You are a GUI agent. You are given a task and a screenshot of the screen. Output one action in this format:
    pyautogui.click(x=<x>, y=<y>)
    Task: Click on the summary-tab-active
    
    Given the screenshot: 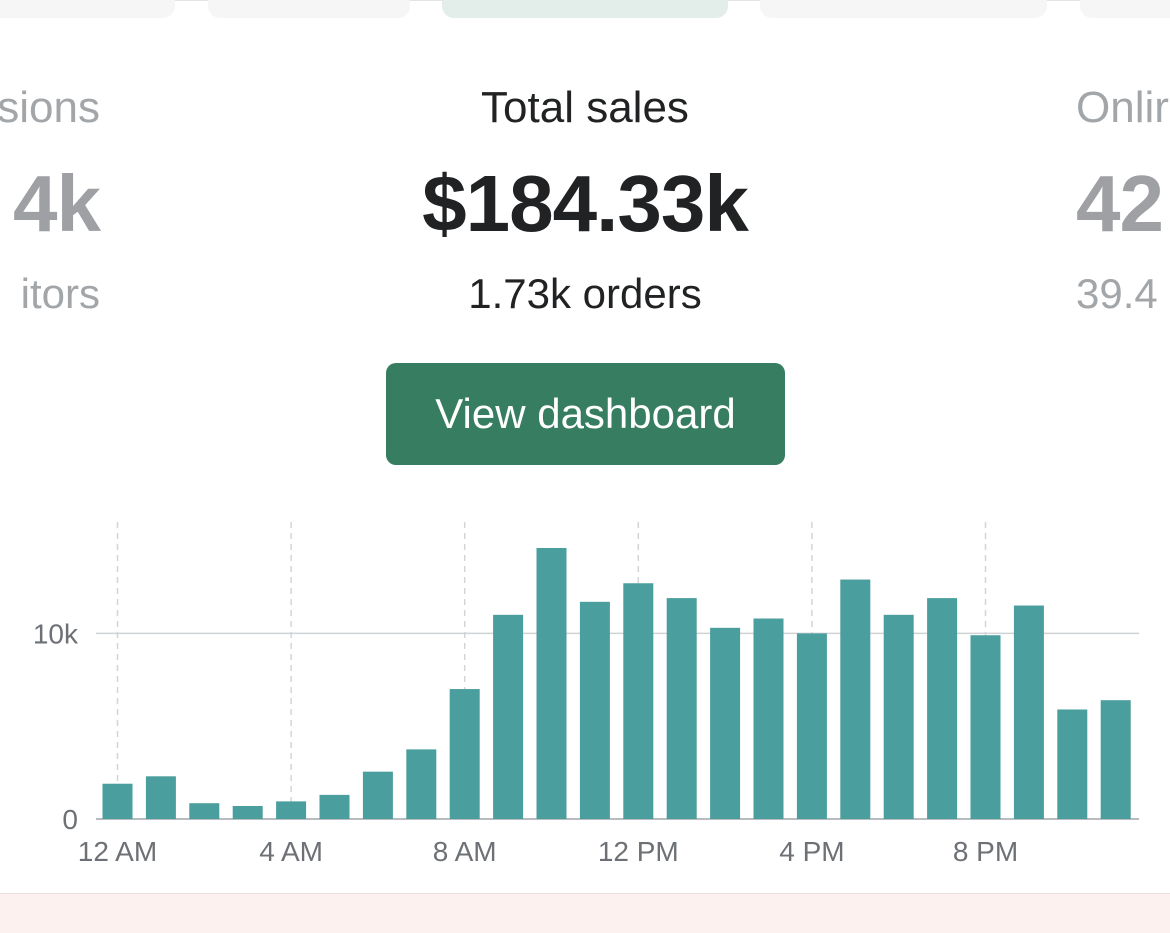 What is the action you would take?
    pyautogui.click(x=585, y=9)
    